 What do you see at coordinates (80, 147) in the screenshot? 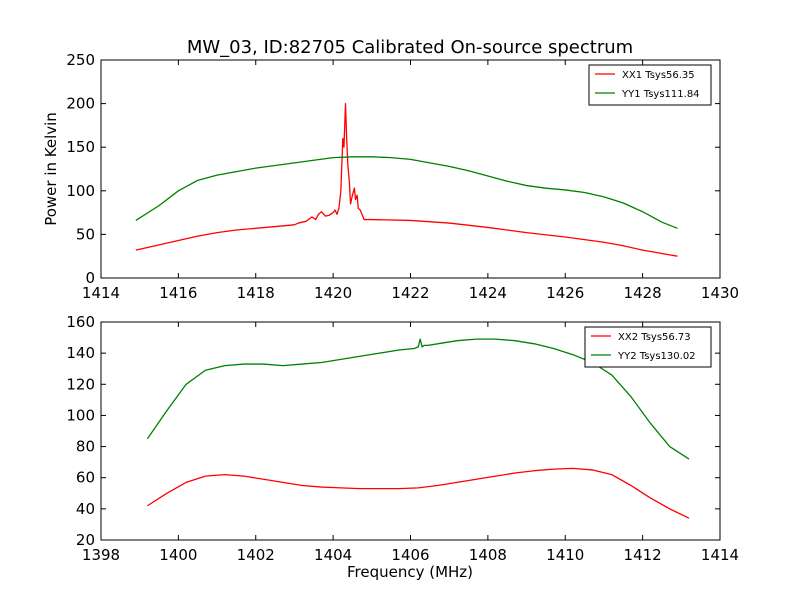
I see `y-tick-label: 150` at bounding box center [80, 147].